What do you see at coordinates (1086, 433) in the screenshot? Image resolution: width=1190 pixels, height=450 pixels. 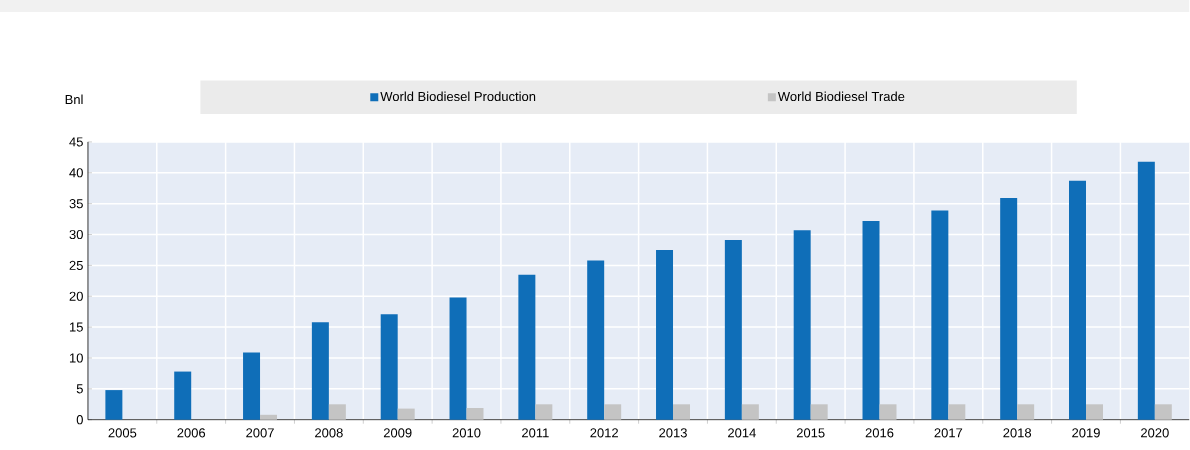 I see `x-tick-label: 2019` at bounding box center [1086, 433].